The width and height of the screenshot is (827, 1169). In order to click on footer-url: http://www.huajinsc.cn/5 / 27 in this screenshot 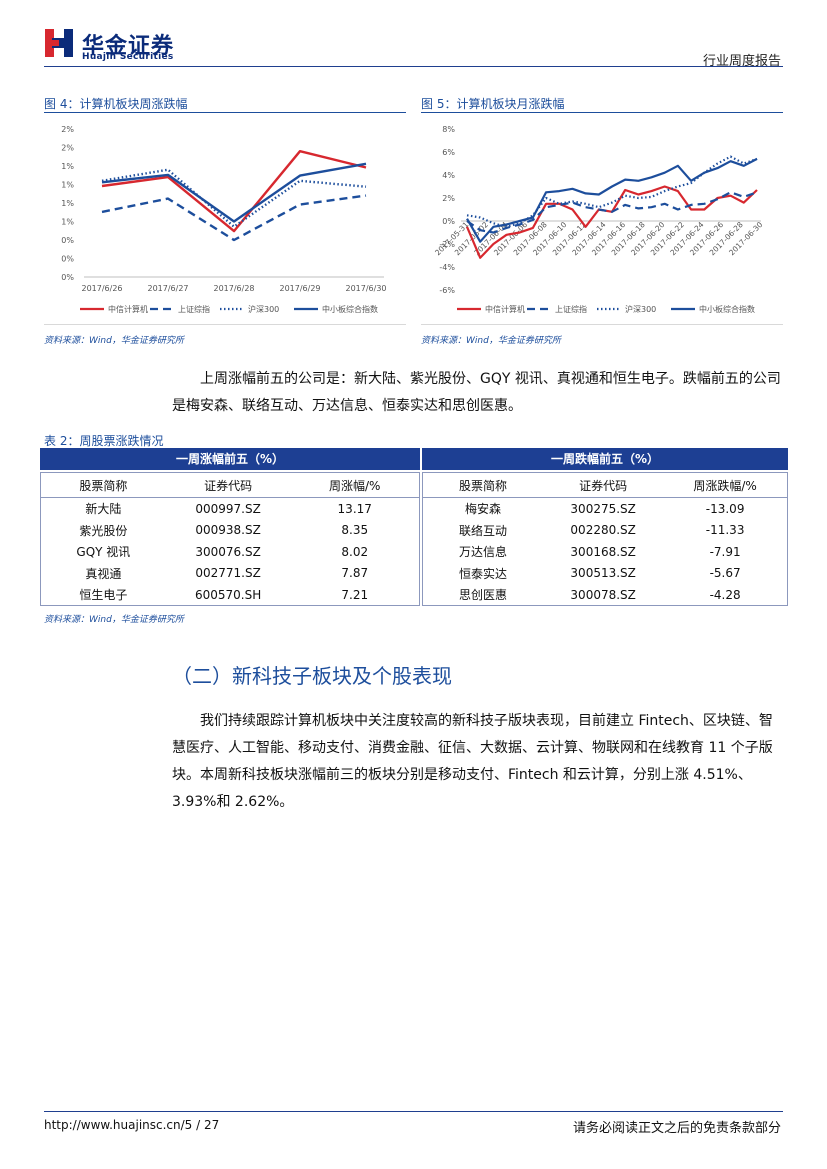, I will do `click(132, 1125)`.